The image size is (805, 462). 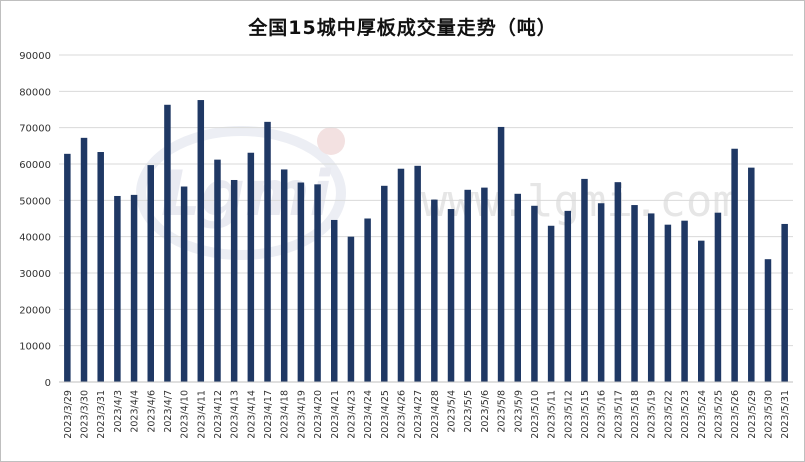 What do you see at coordinates (585, 414) in the screenshot?
I see `x-tick-label: 2023/5/15` at bounding box center [585, 414].